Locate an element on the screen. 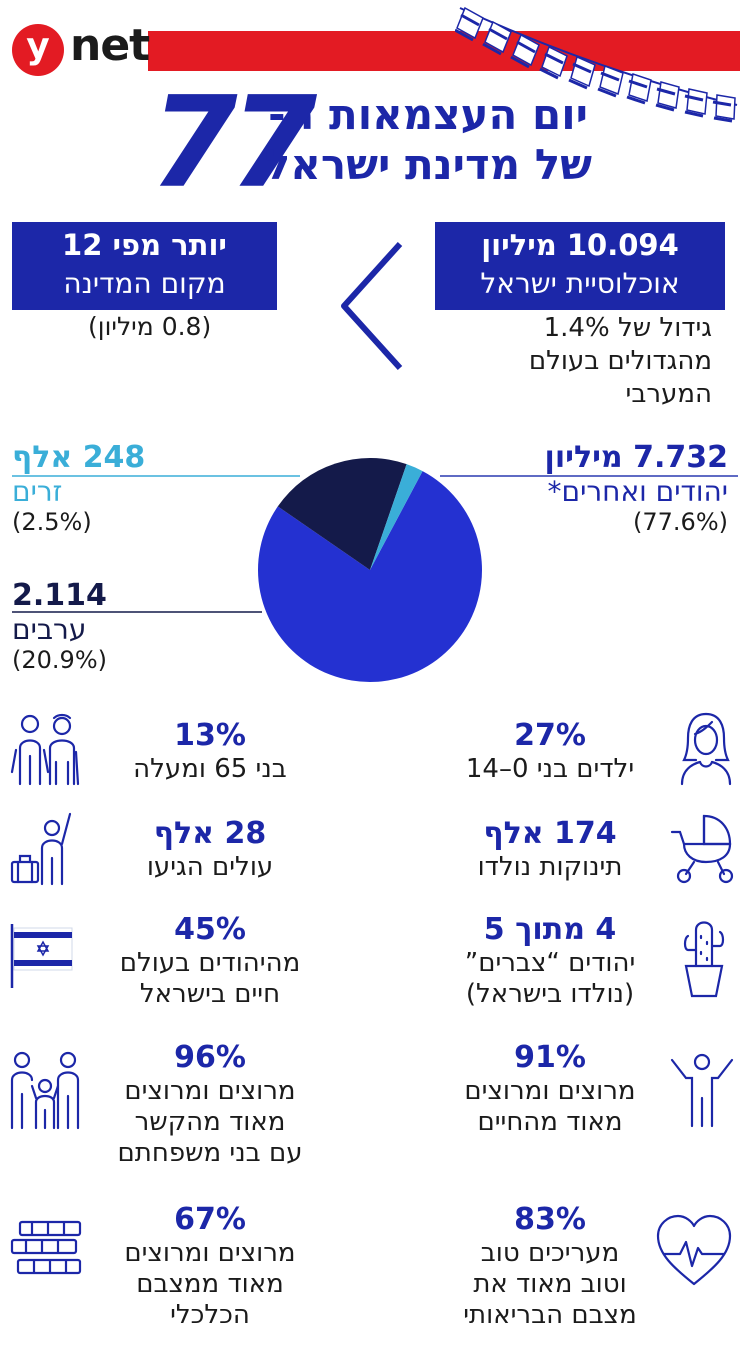 The image size is (740, 1351). stat-text: חיים בישראל is located at coordinates (210, 994).